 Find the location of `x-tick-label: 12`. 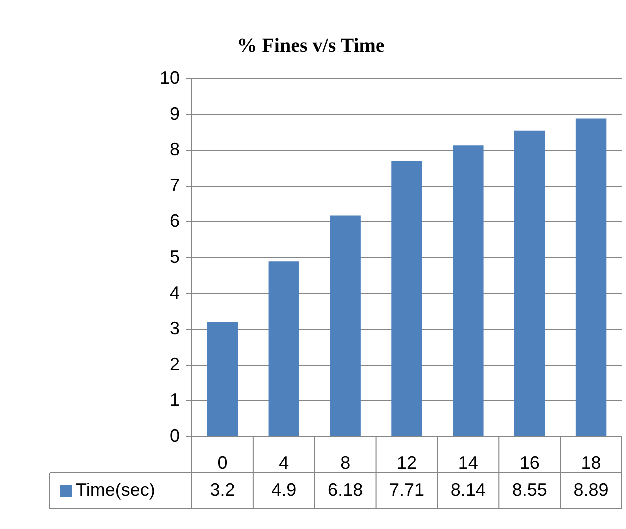

x-tick-label: 12 is located at coordinates (407, 462).